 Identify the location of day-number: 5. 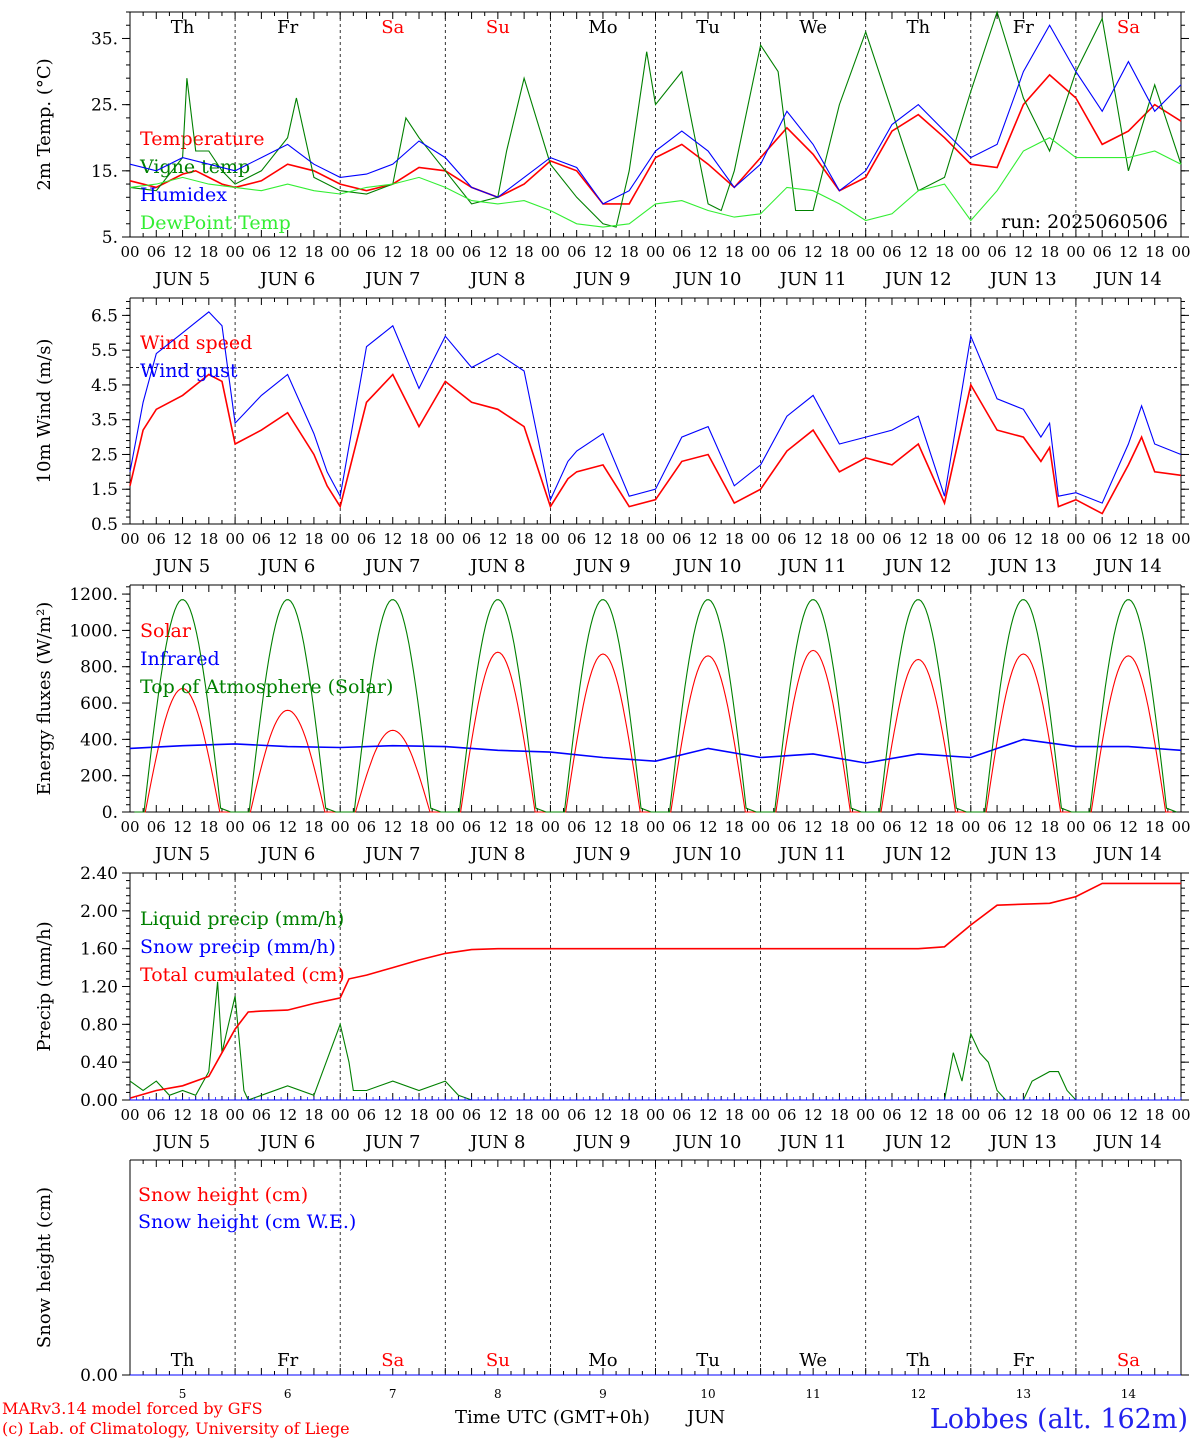
(183, 1394).